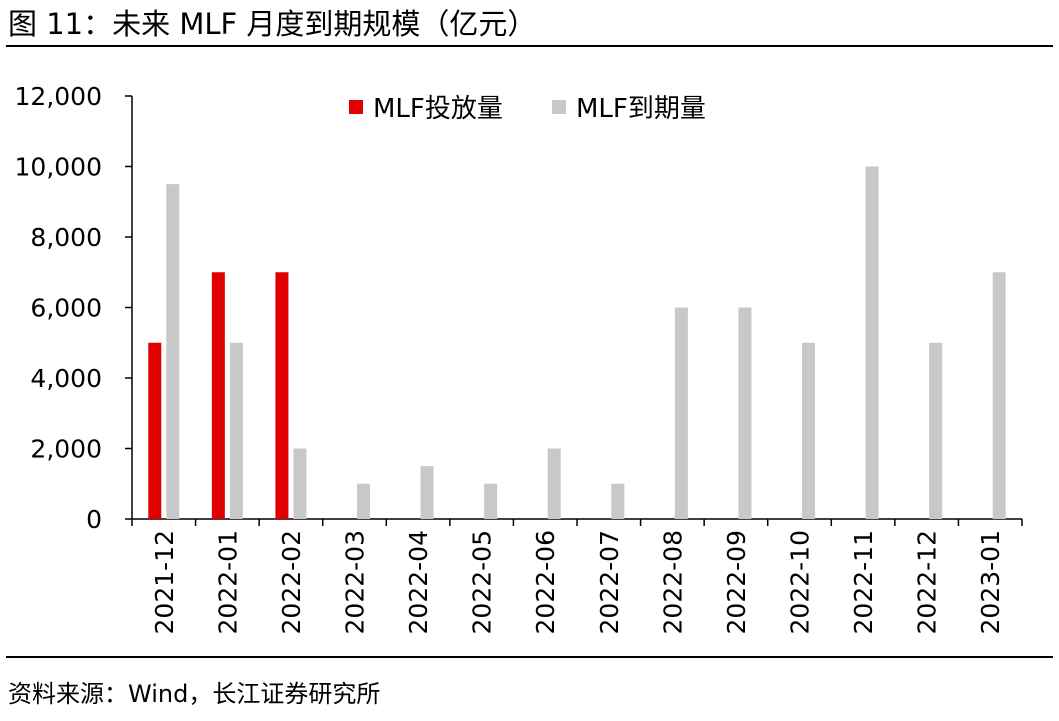  What do you see at coordinates (291, 582) in the screenshot?
I see `x-tick-label: 2022-02` at bounding box center [291, 582].